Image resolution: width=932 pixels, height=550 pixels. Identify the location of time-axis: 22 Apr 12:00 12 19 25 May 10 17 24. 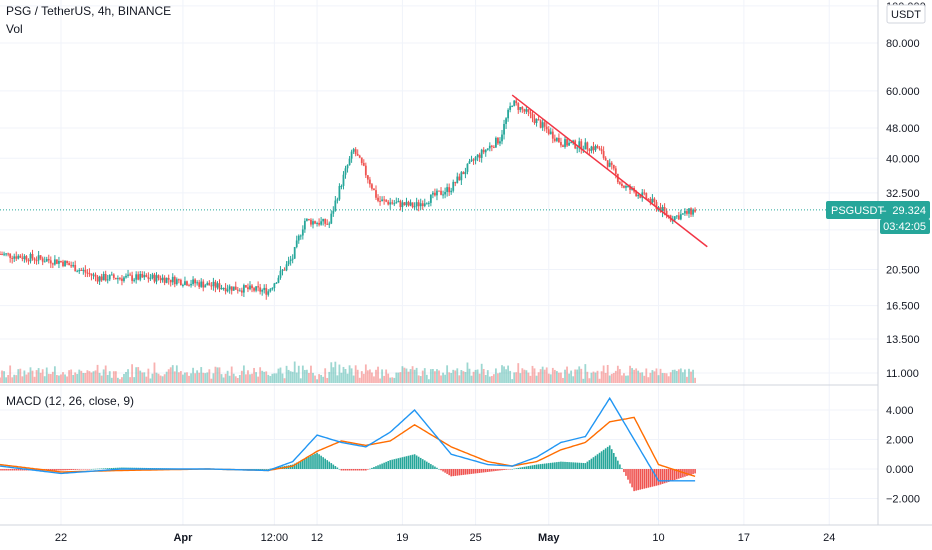
(445, 538).